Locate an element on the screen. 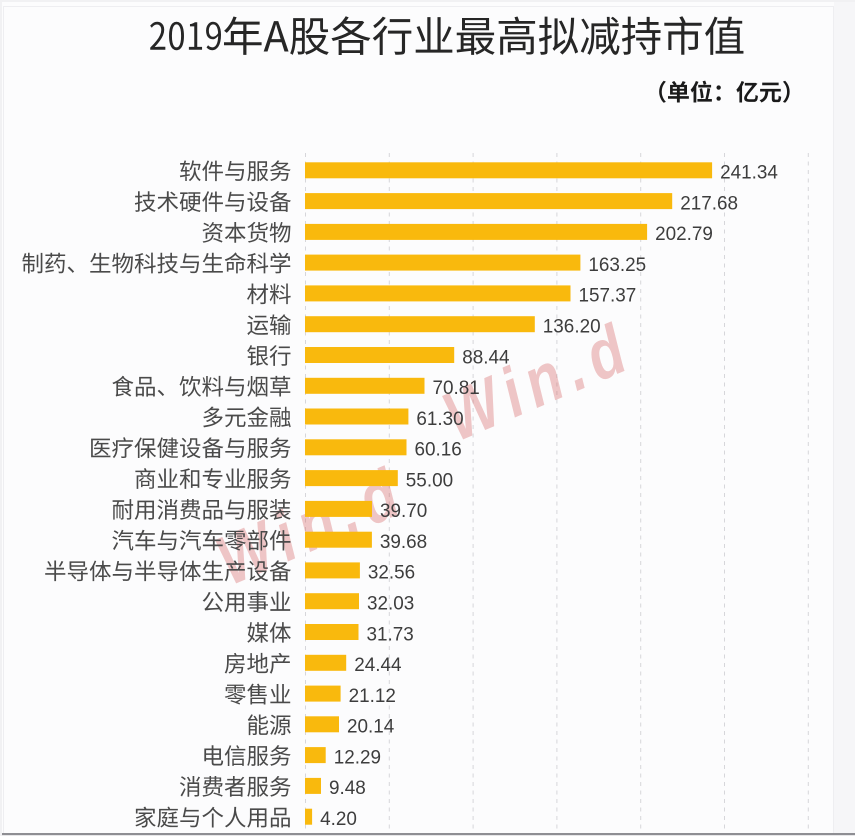  svg-text: 88.44 is located at coordinates (485, 357).